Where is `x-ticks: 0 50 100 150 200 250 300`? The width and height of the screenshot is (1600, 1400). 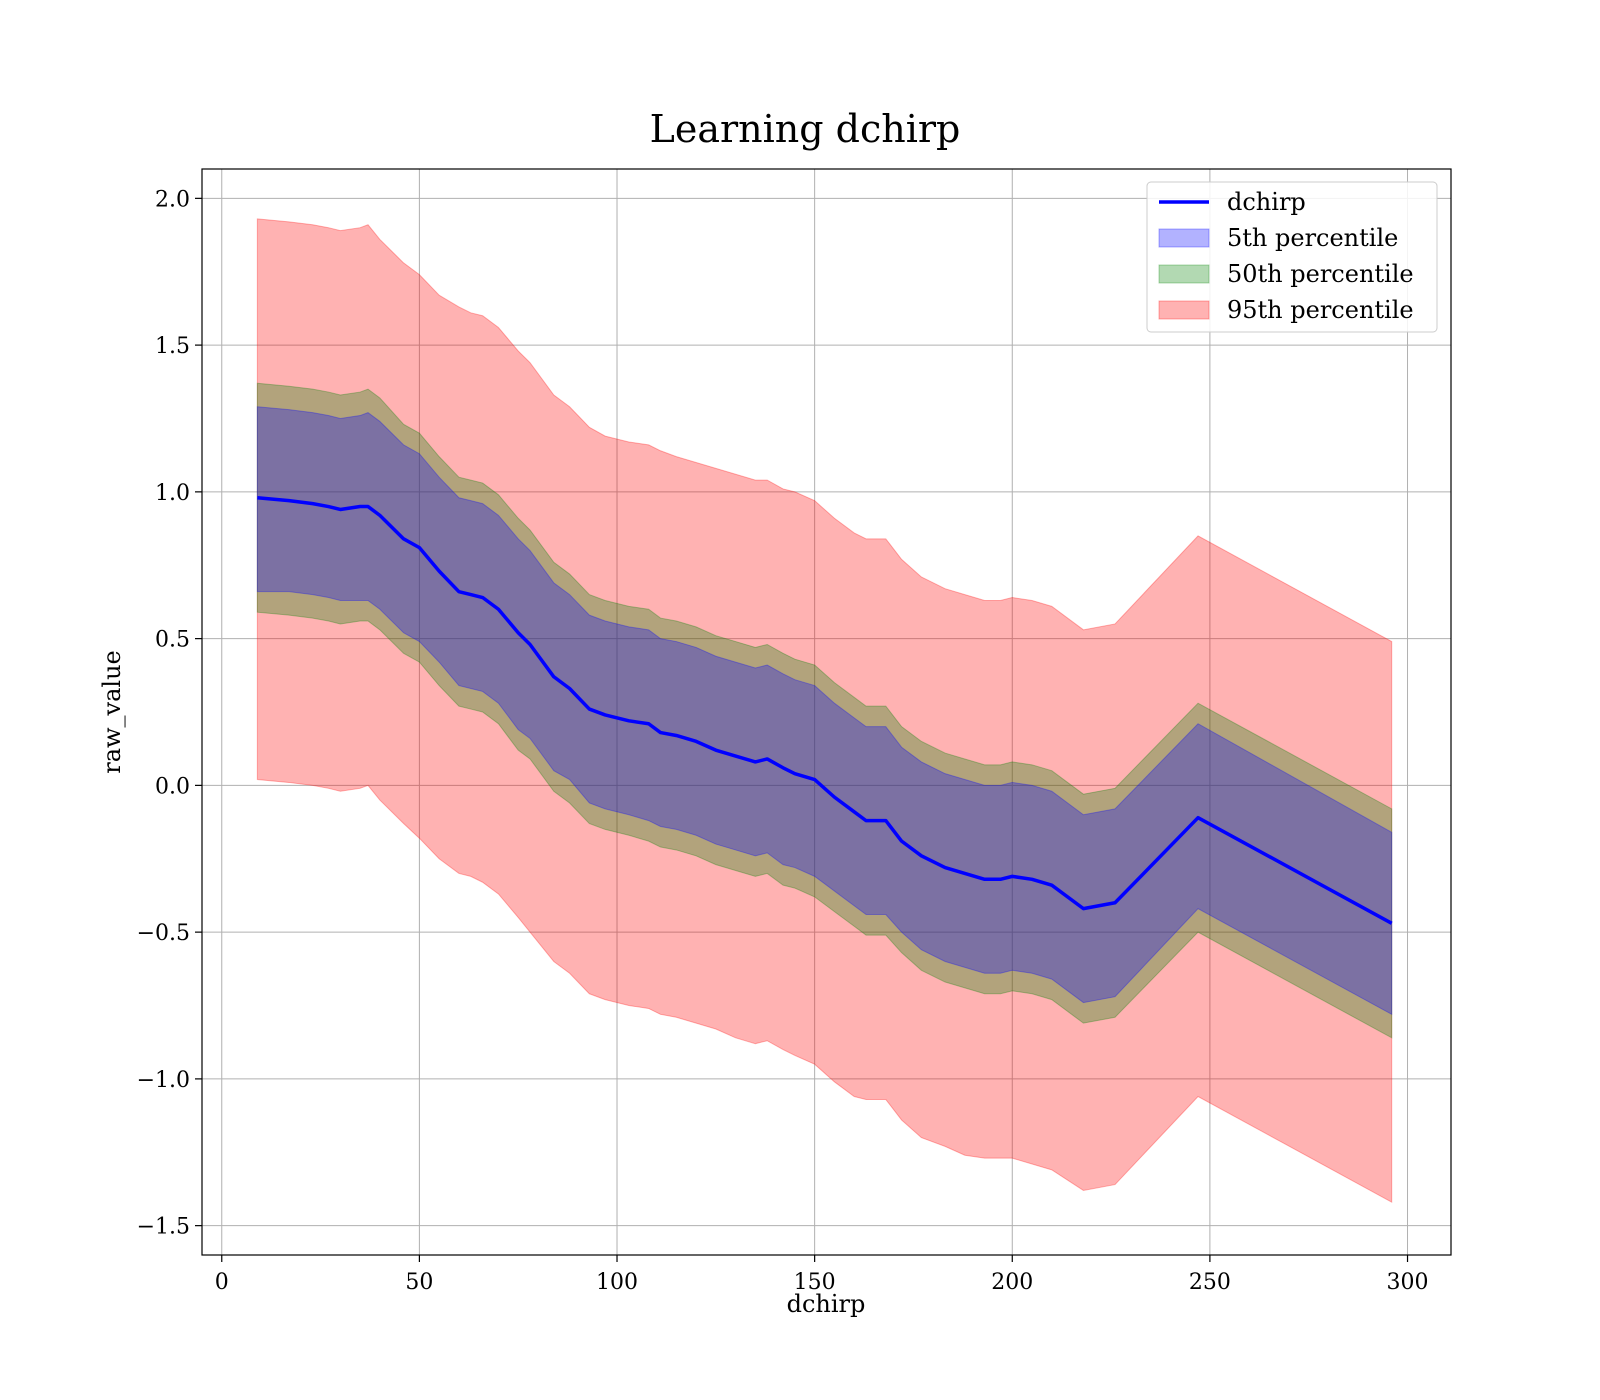 x-ticks: 0 50 100 150 200 250 300 is located at coordinates (822, 1275).